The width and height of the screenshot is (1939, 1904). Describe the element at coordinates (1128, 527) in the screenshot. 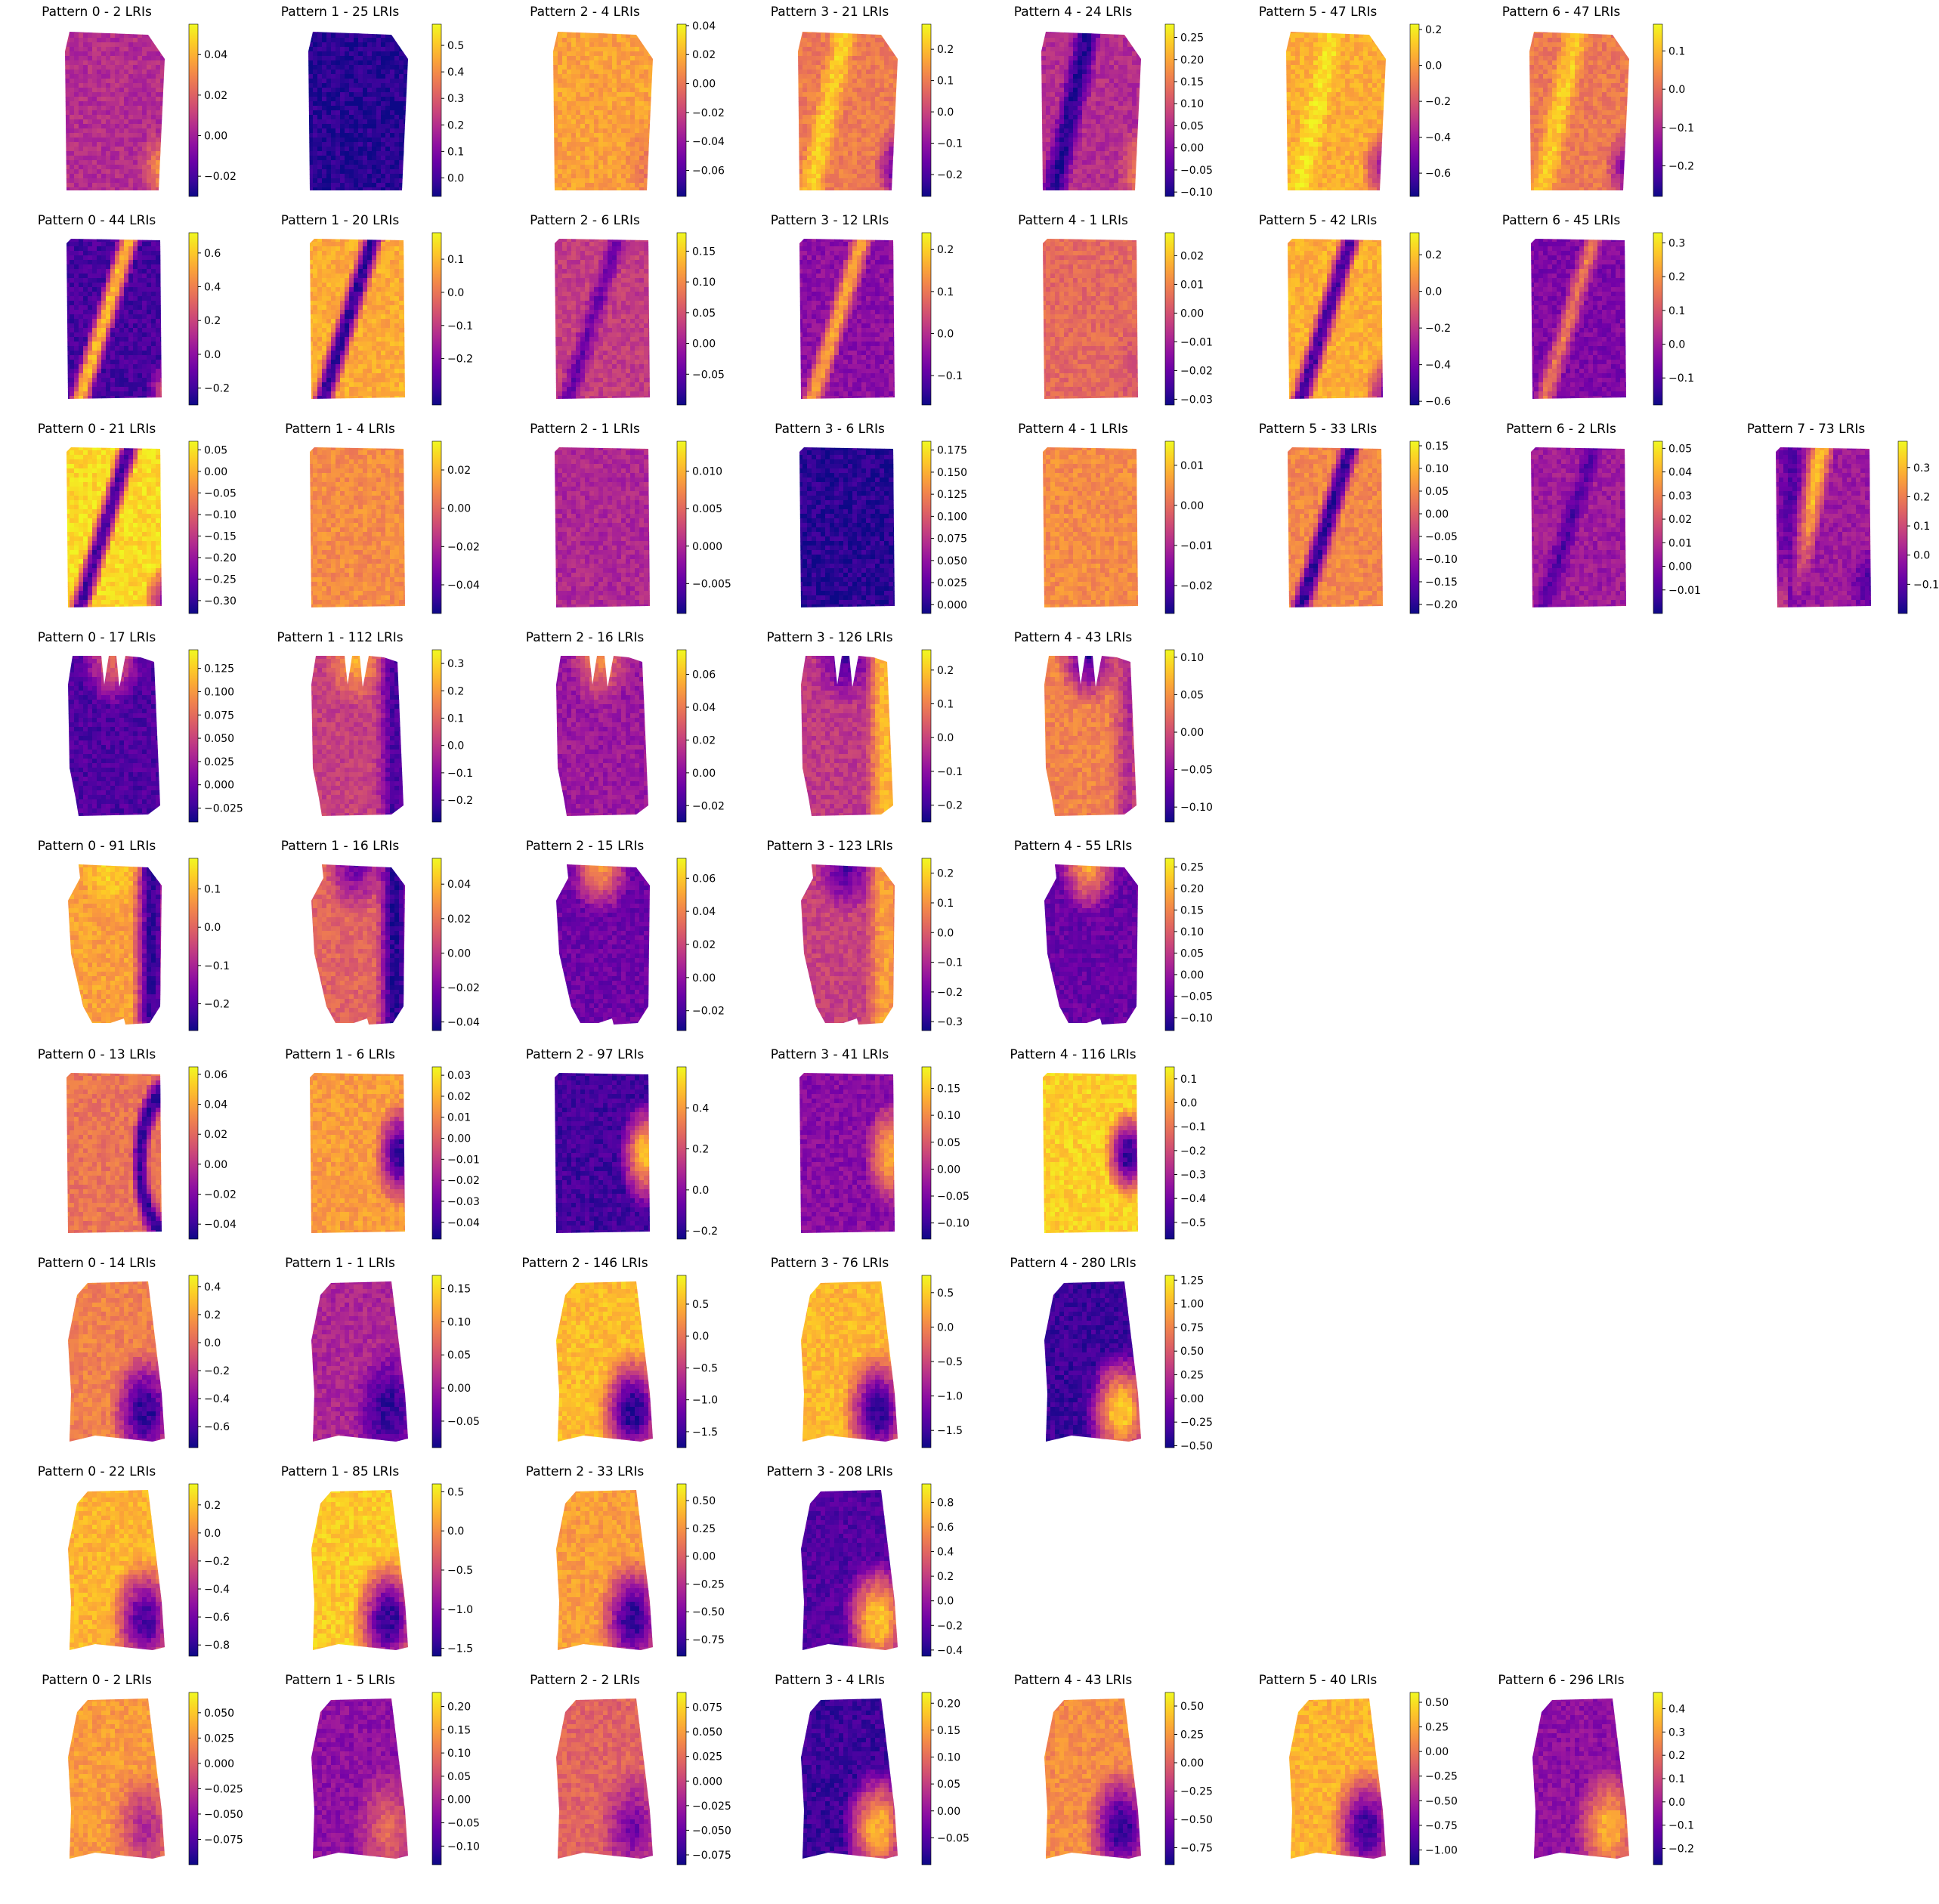

I see `spatial-heatmap: 0.01 0.00 −0.01 −0.02` at that location.